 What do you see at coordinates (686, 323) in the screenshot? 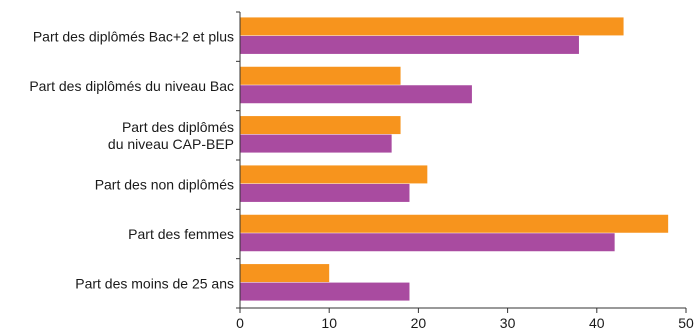
I see `x-tick-label: 50` at bounding box center [686, 323].